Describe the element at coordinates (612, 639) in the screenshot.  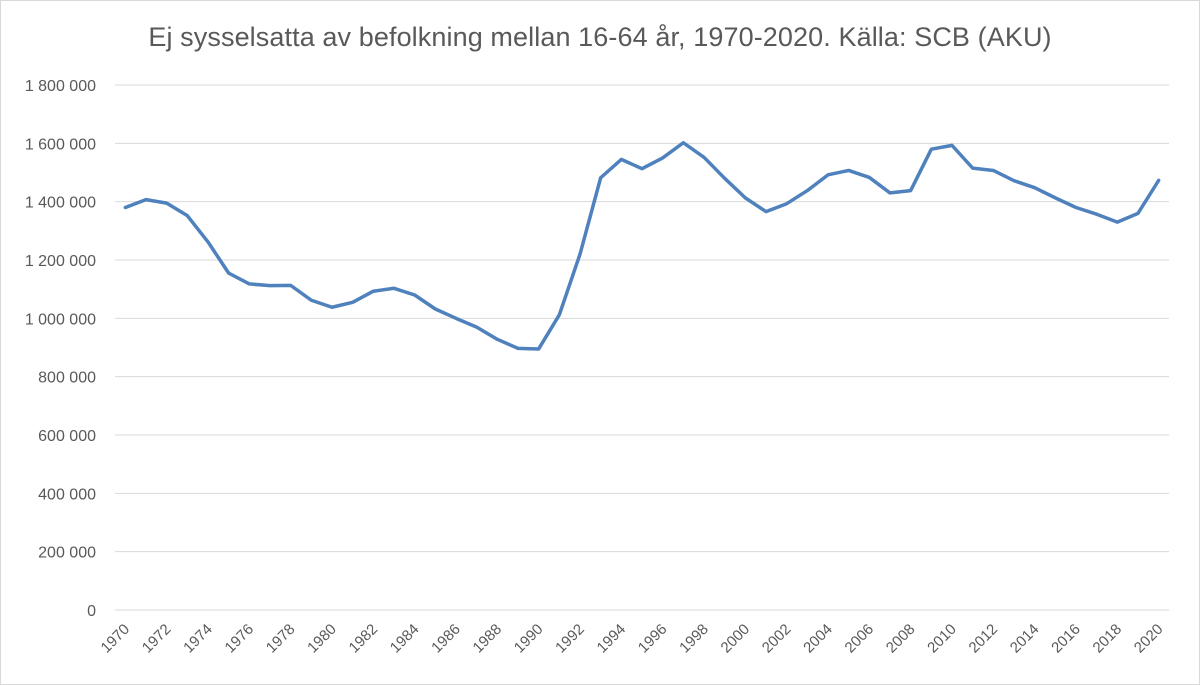
I see `x-tick-label: 1994` at that location.